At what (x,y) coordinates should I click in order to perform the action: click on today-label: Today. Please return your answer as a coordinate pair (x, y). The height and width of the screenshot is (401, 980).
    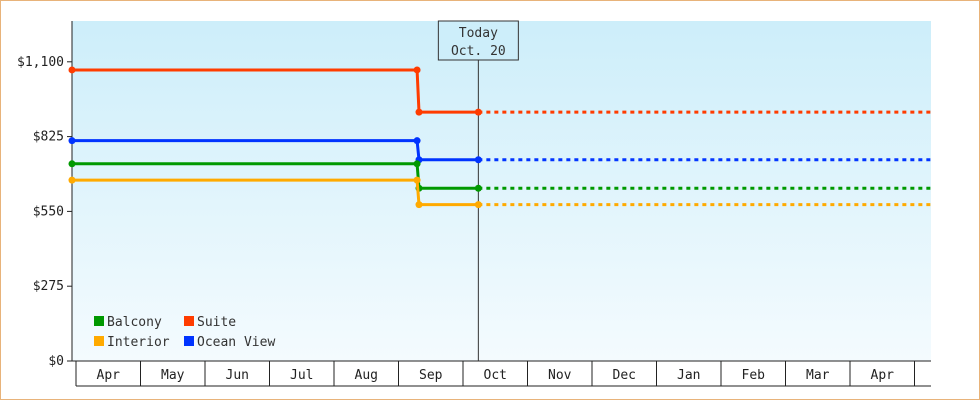
    Looking at the image, I should click on (478, 33).